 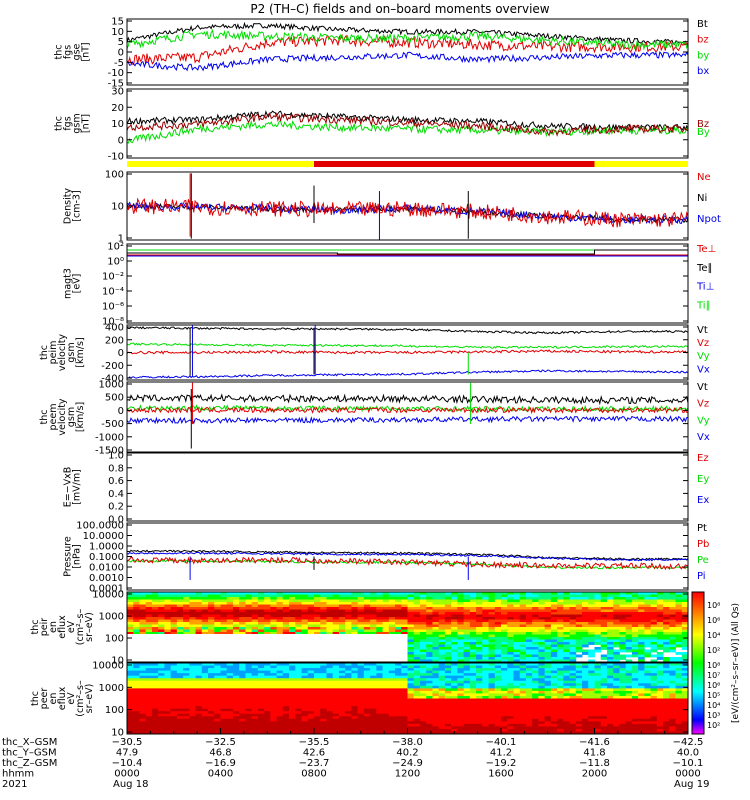 I want to click on y-tick-label: 0.2, so click(x=116, y=507).